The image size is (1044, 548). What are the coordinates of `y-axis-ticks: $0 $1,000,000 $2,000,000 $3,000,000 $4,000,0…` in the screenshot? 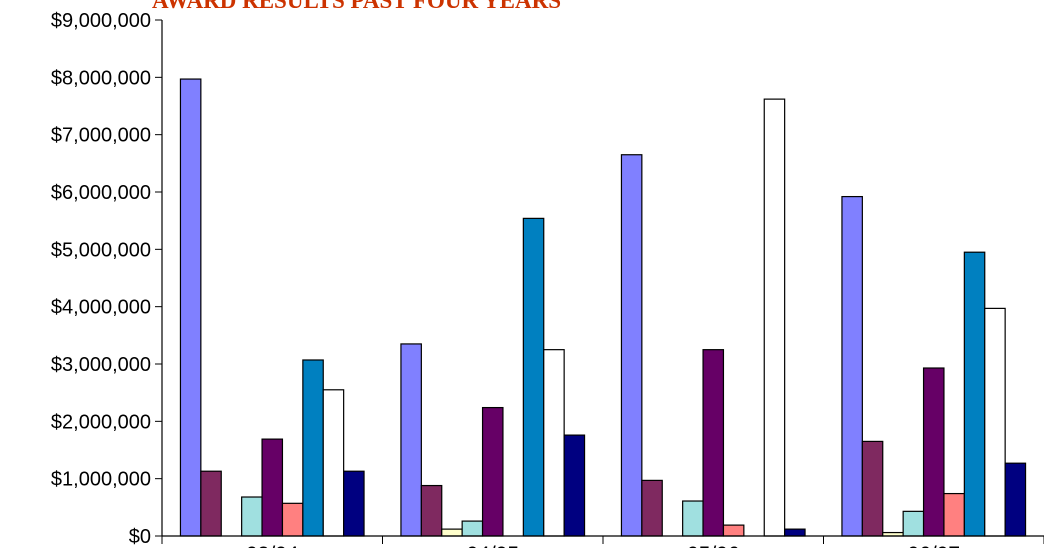 It's located at (106, 279).